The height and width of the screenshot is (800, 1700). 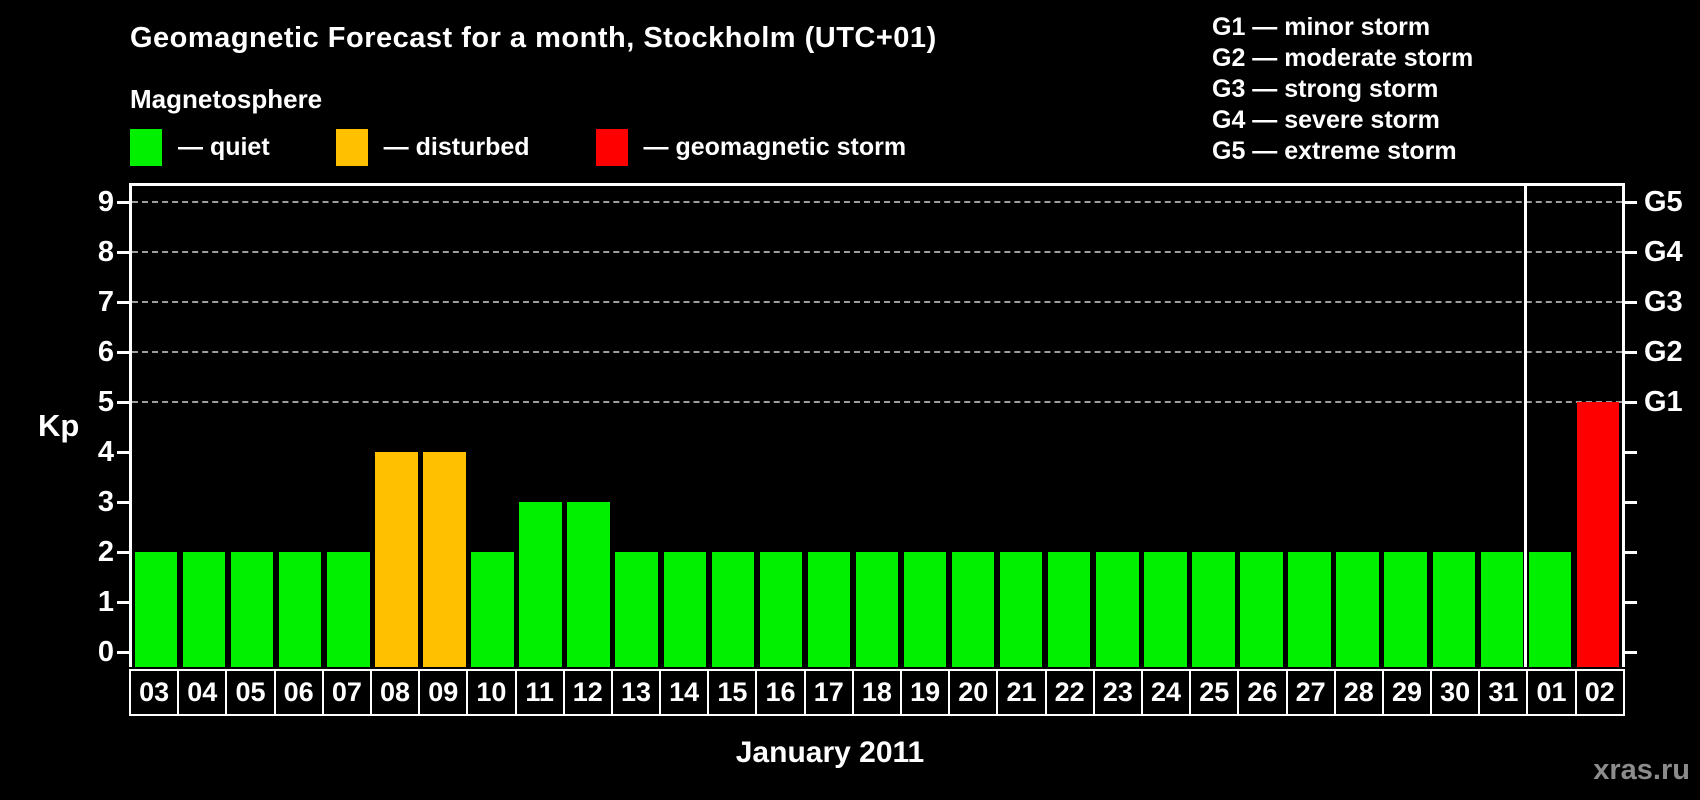 What do you see at coordinates (1343, 58) in the screenshot?
I see `storm-scale-item-g2: G2 — moderate storm` at bounding box center [1343, 58].